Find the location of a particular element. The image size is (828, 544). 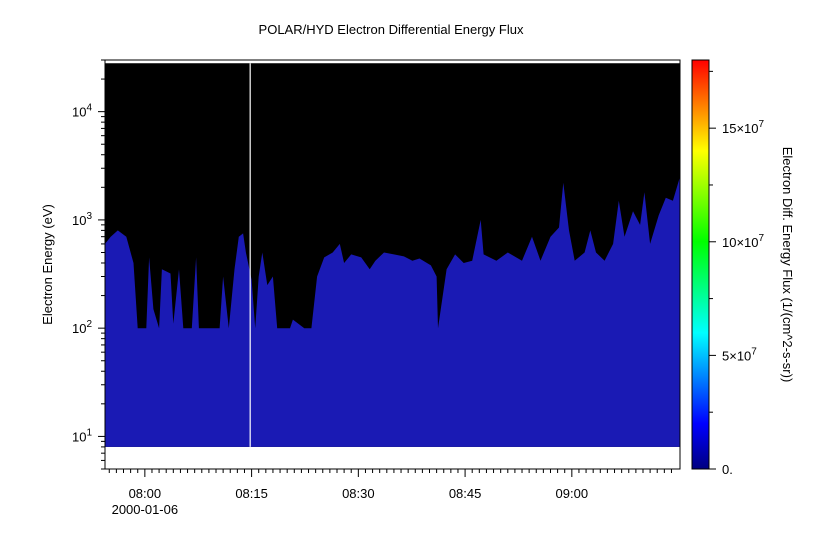

colorbar-tick-label: 10×107 is located at coordinates (743, 241).